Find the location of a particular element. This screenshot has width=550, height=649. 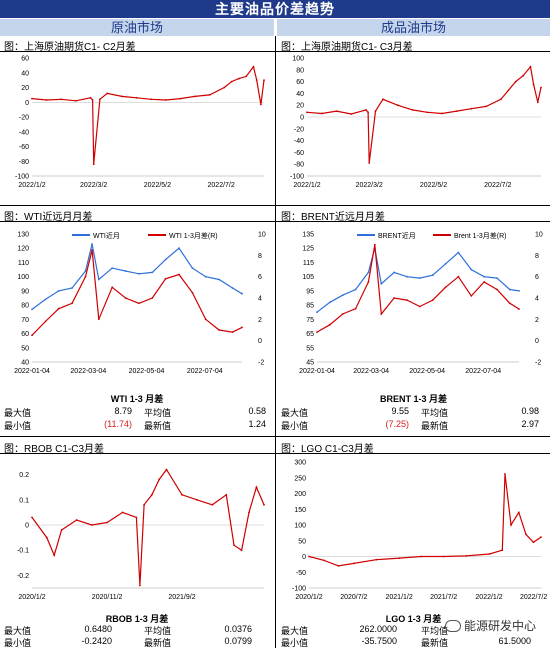

y-tick-label: 70 is located at coordinates (25, 320).